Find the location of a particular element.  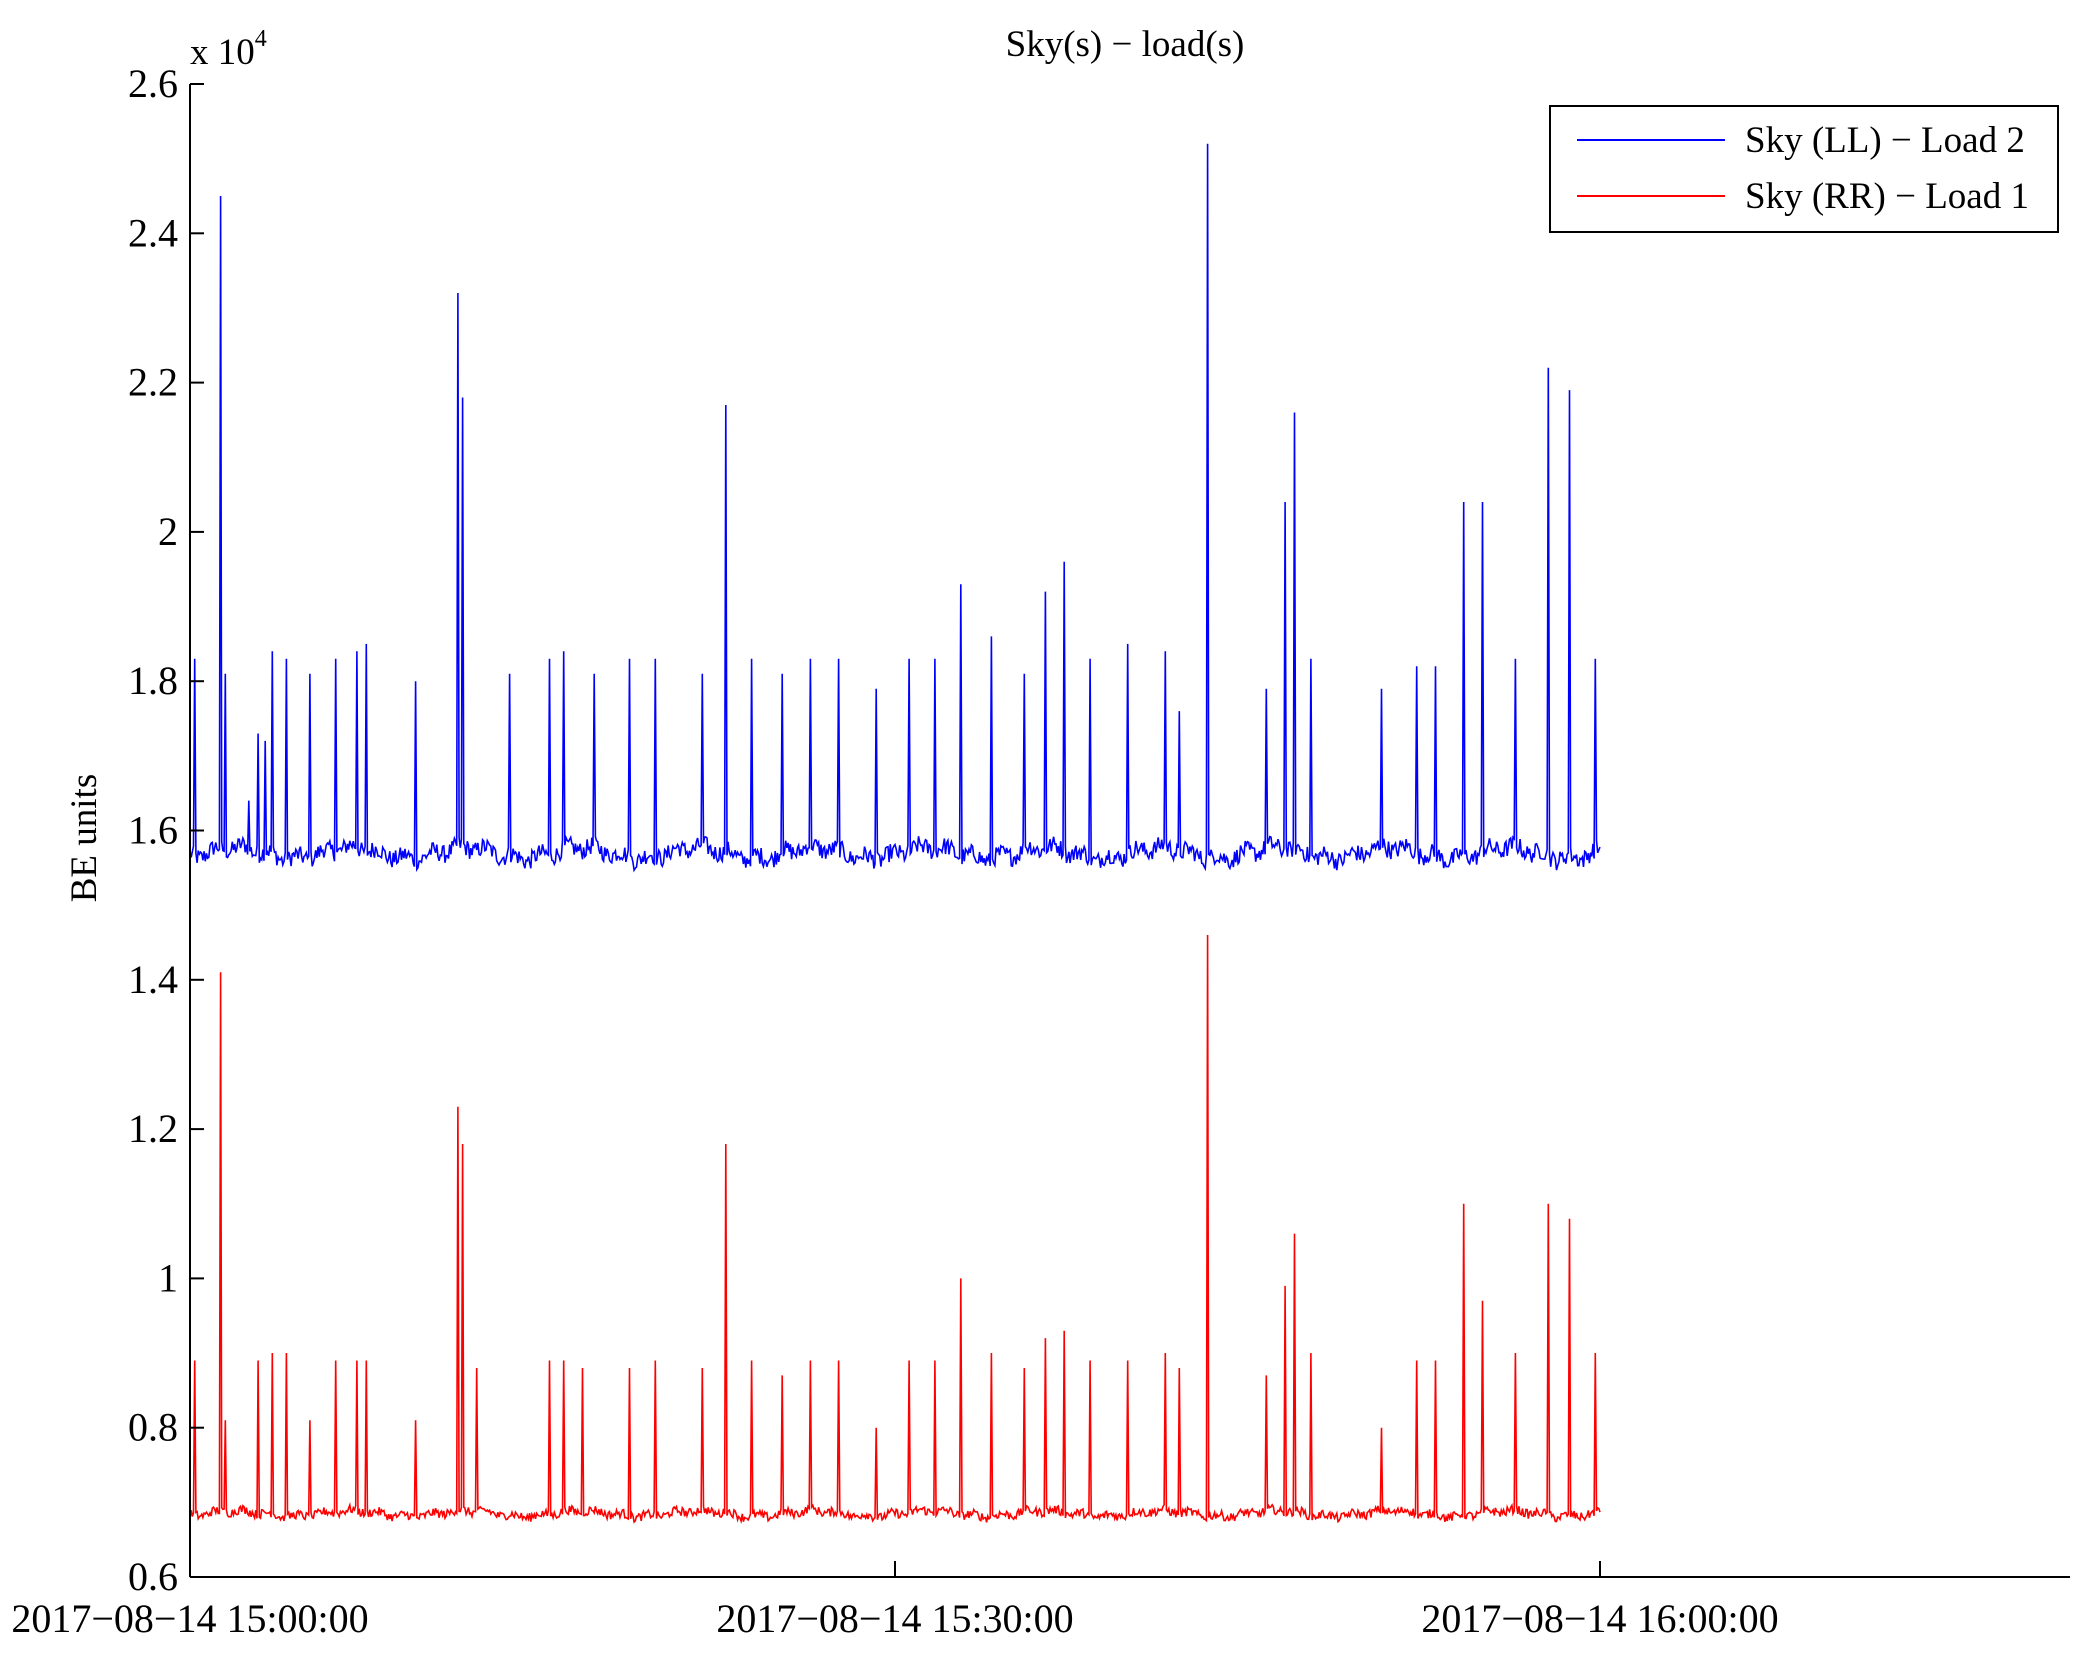

y-tick-label: 2.4 is located at coordinates (153, 232).